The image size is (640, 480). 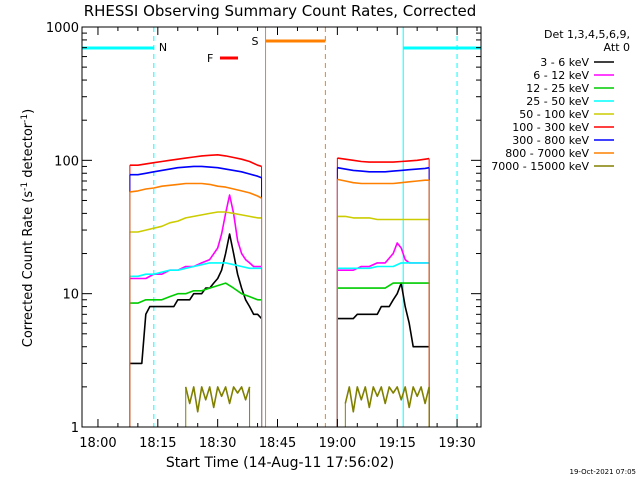 What do you see at coordinates (62, 28) in the screenshot?
I see `y-tick-label: 1000` at bounding box center [62, 28].